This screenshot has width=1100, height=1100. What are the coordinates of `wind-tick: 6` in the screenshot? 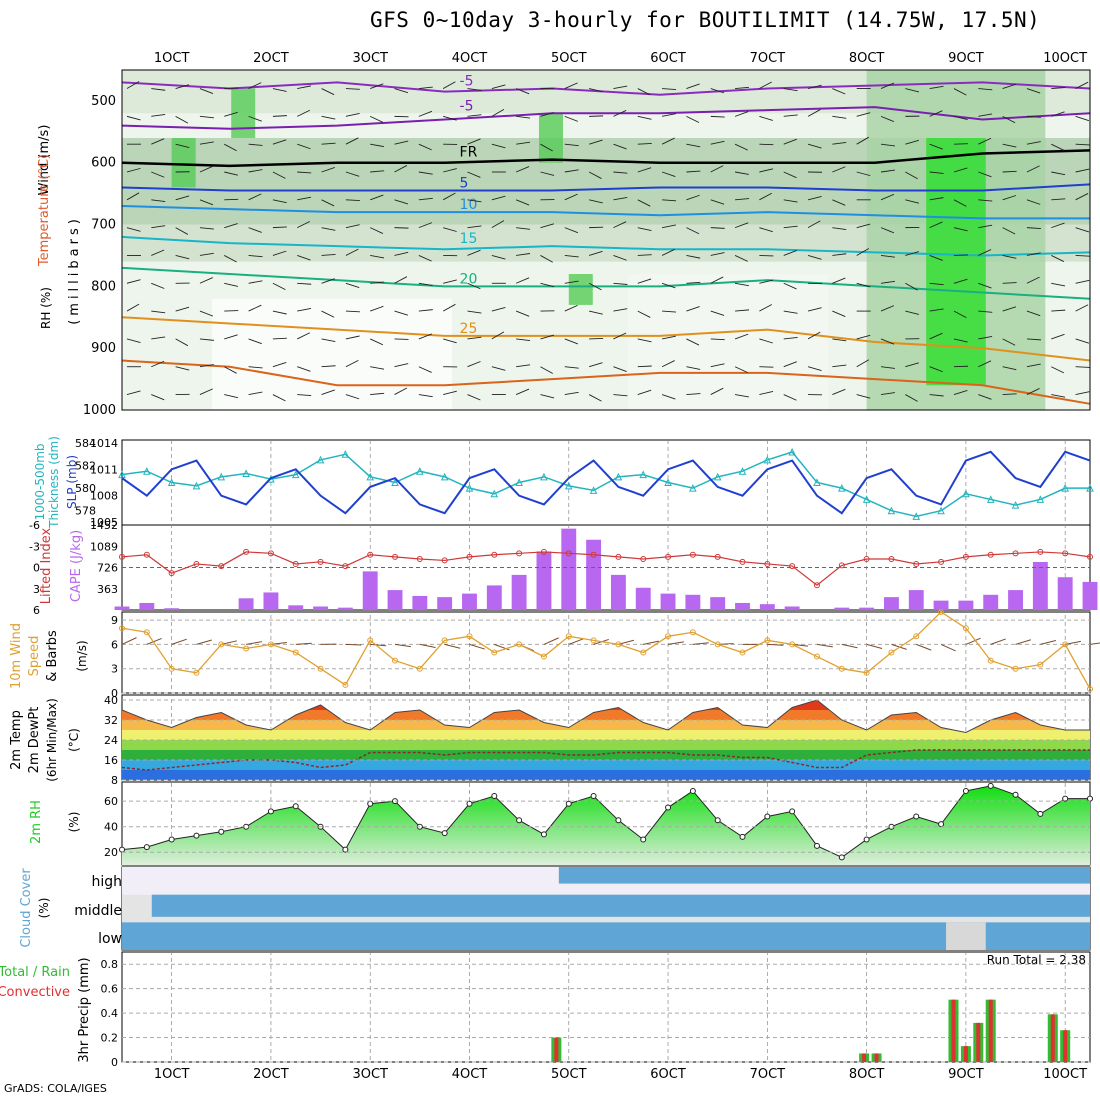 It's located at (114, 644).